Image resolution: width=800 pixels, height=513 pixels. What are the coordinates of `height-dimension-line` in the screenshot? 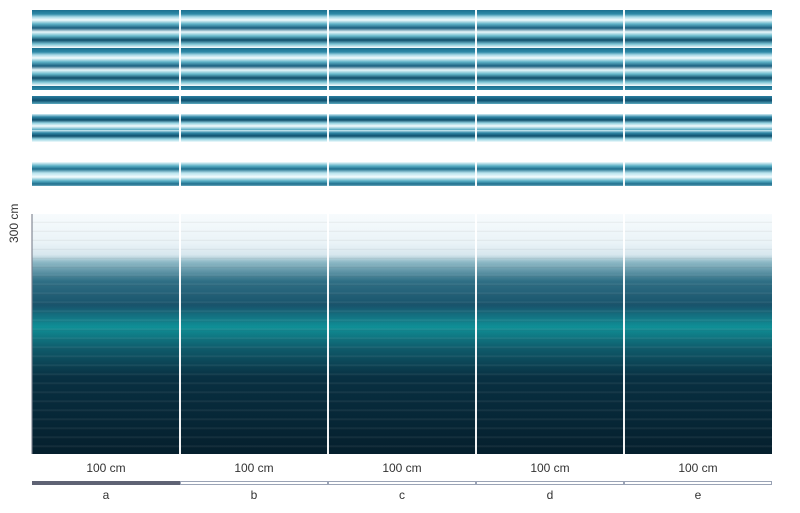 It's located at (32, 334).